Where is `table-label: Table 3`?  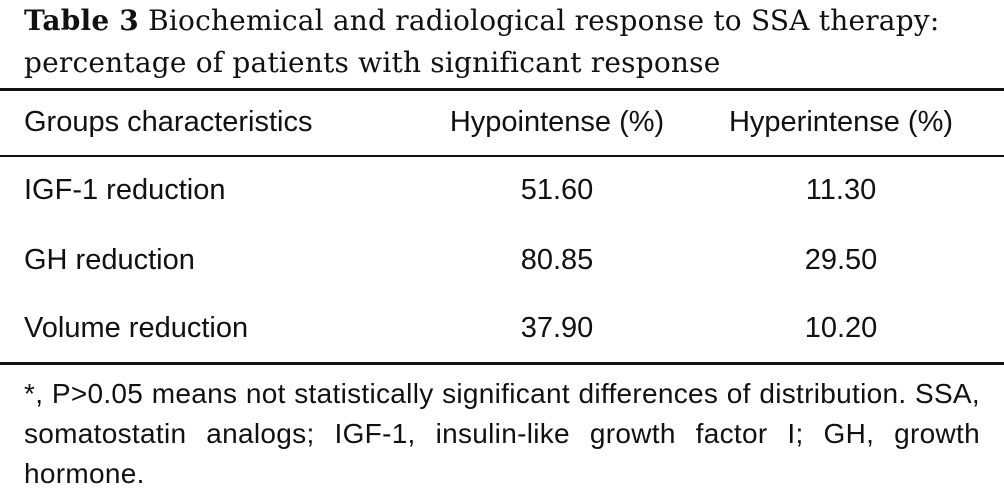 table-label: Table 3 is located at coordinates (81, 20).